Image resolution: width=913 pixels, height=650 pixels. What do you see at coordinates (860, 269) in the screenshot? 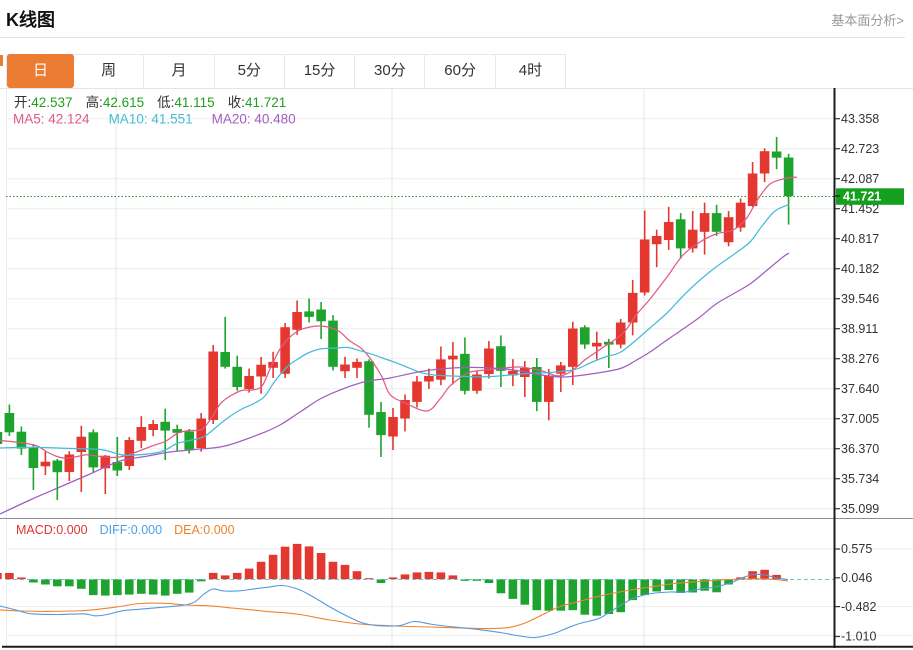
I see `svg-text: 40.182` at bounding box center [860, 269].